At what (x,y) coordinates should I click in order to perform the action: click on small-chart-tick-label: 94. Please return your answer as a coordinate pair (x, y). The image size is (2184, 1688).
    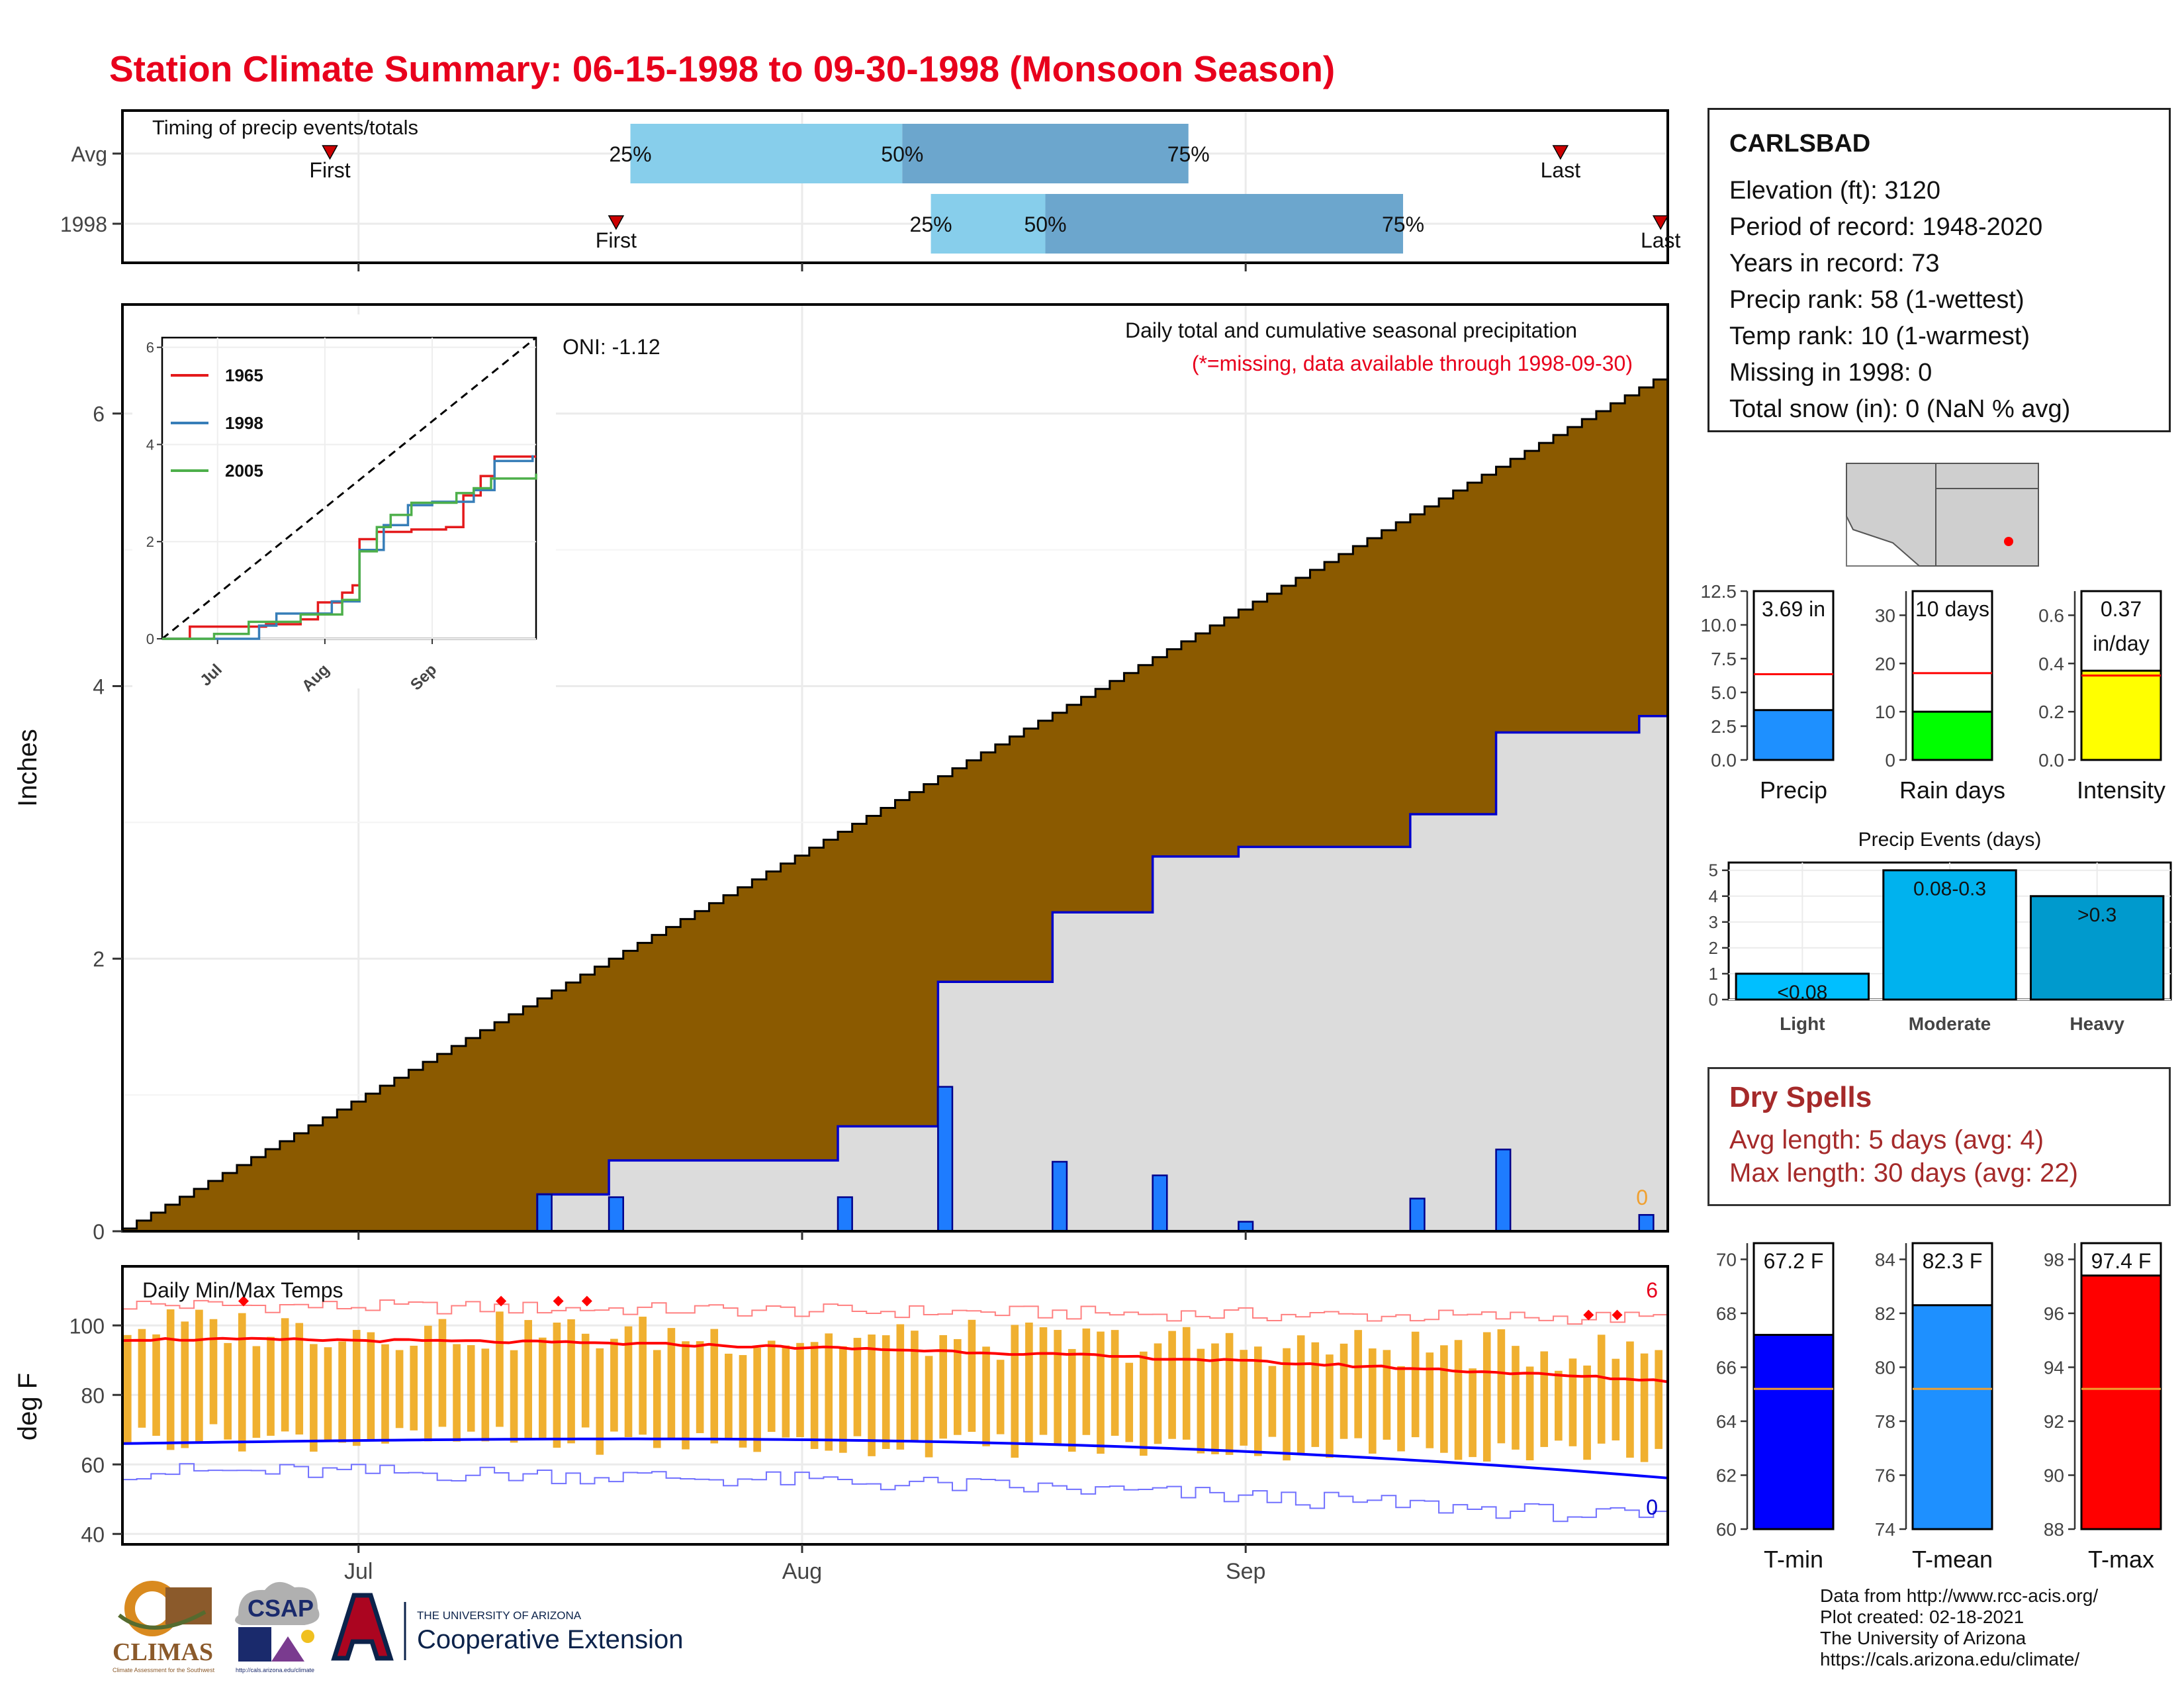
    Looking at the image, I should click on (2054, 1367).